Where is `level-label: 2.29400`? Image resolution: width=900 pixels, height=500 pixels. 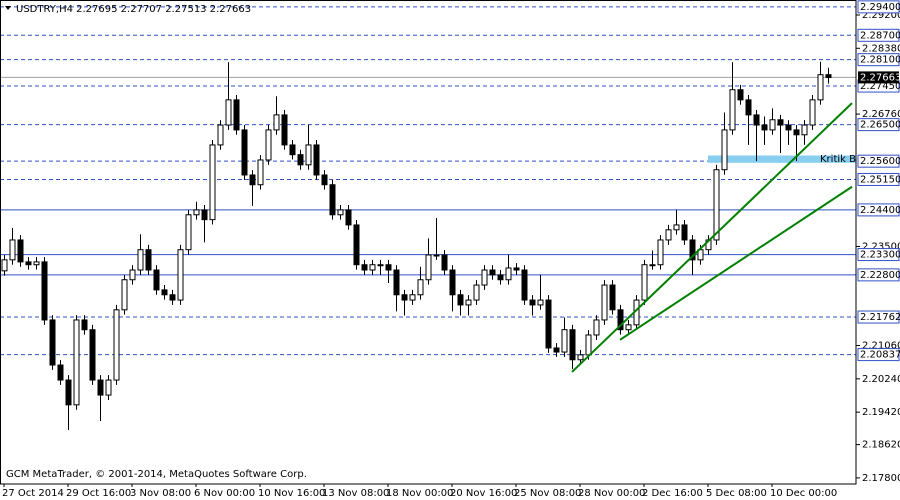
level-label: 2.29400 is located at coordinates (880, 7).